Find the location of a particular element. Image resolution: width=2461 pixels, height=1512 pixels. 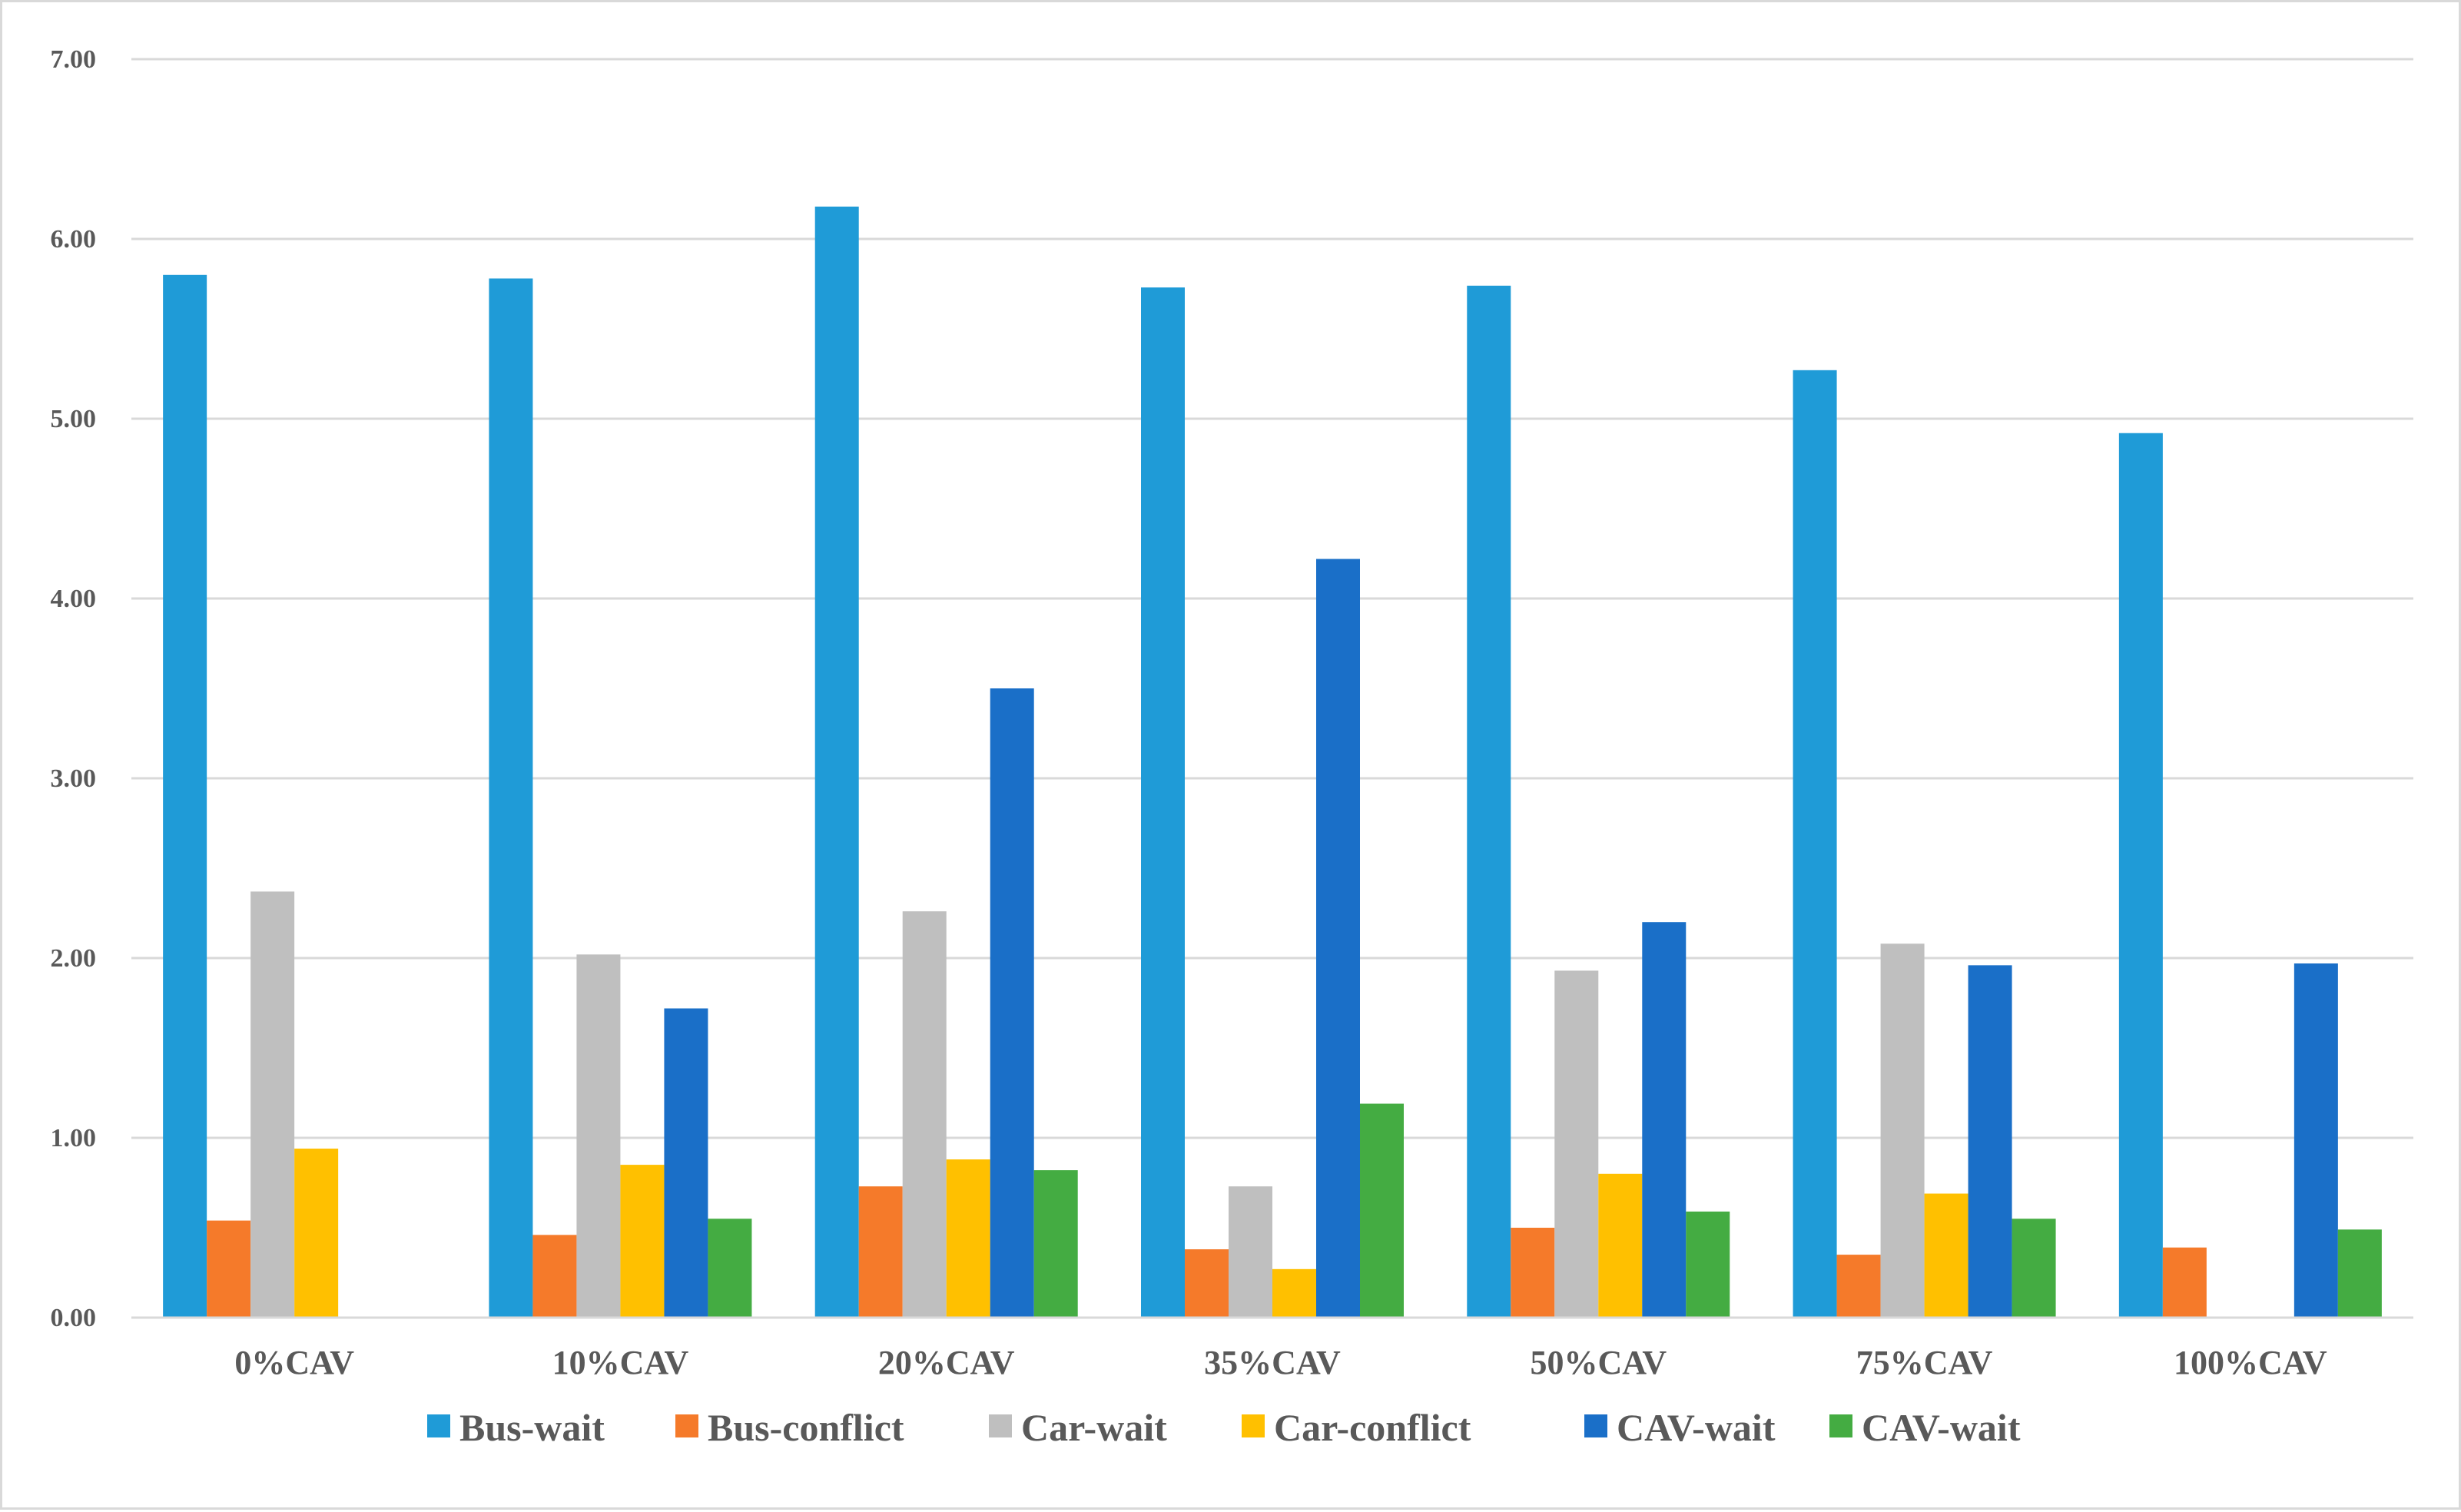

bar-bus-wait-75pctcav is located at coordinates (1815, 844).